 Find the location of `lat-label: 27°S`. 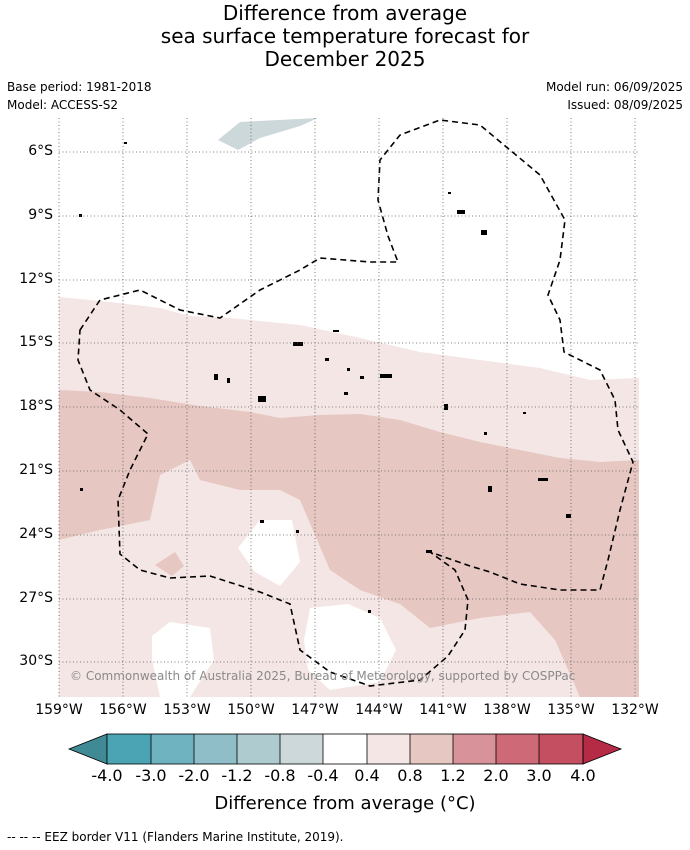

lat-label: 27°S is located at coordinates (36, 598).